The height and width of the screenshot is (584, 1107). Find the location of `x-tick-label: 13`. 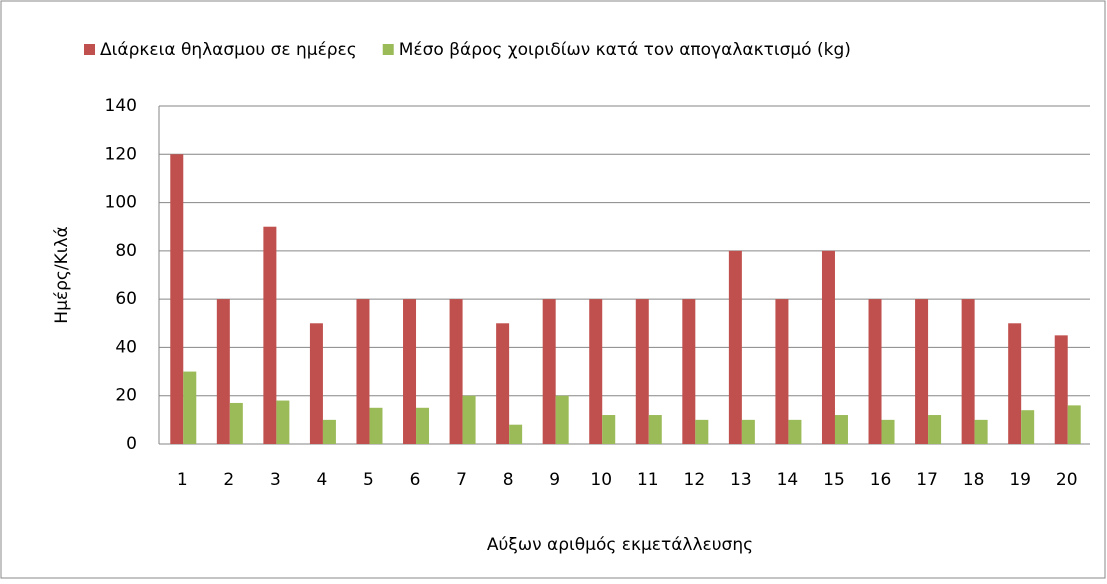

x-tick-label: 13 is located at coordinates (741, 480).